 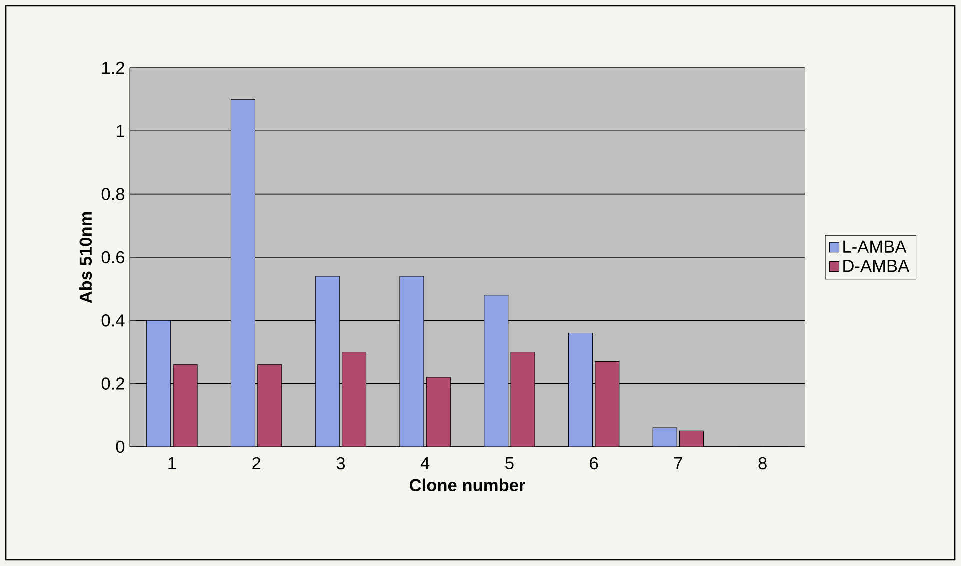 What do you see at coordinates (120, 447) in the screenshot?
I see `y-tick-label: 0` at bounding box center [120, 447].